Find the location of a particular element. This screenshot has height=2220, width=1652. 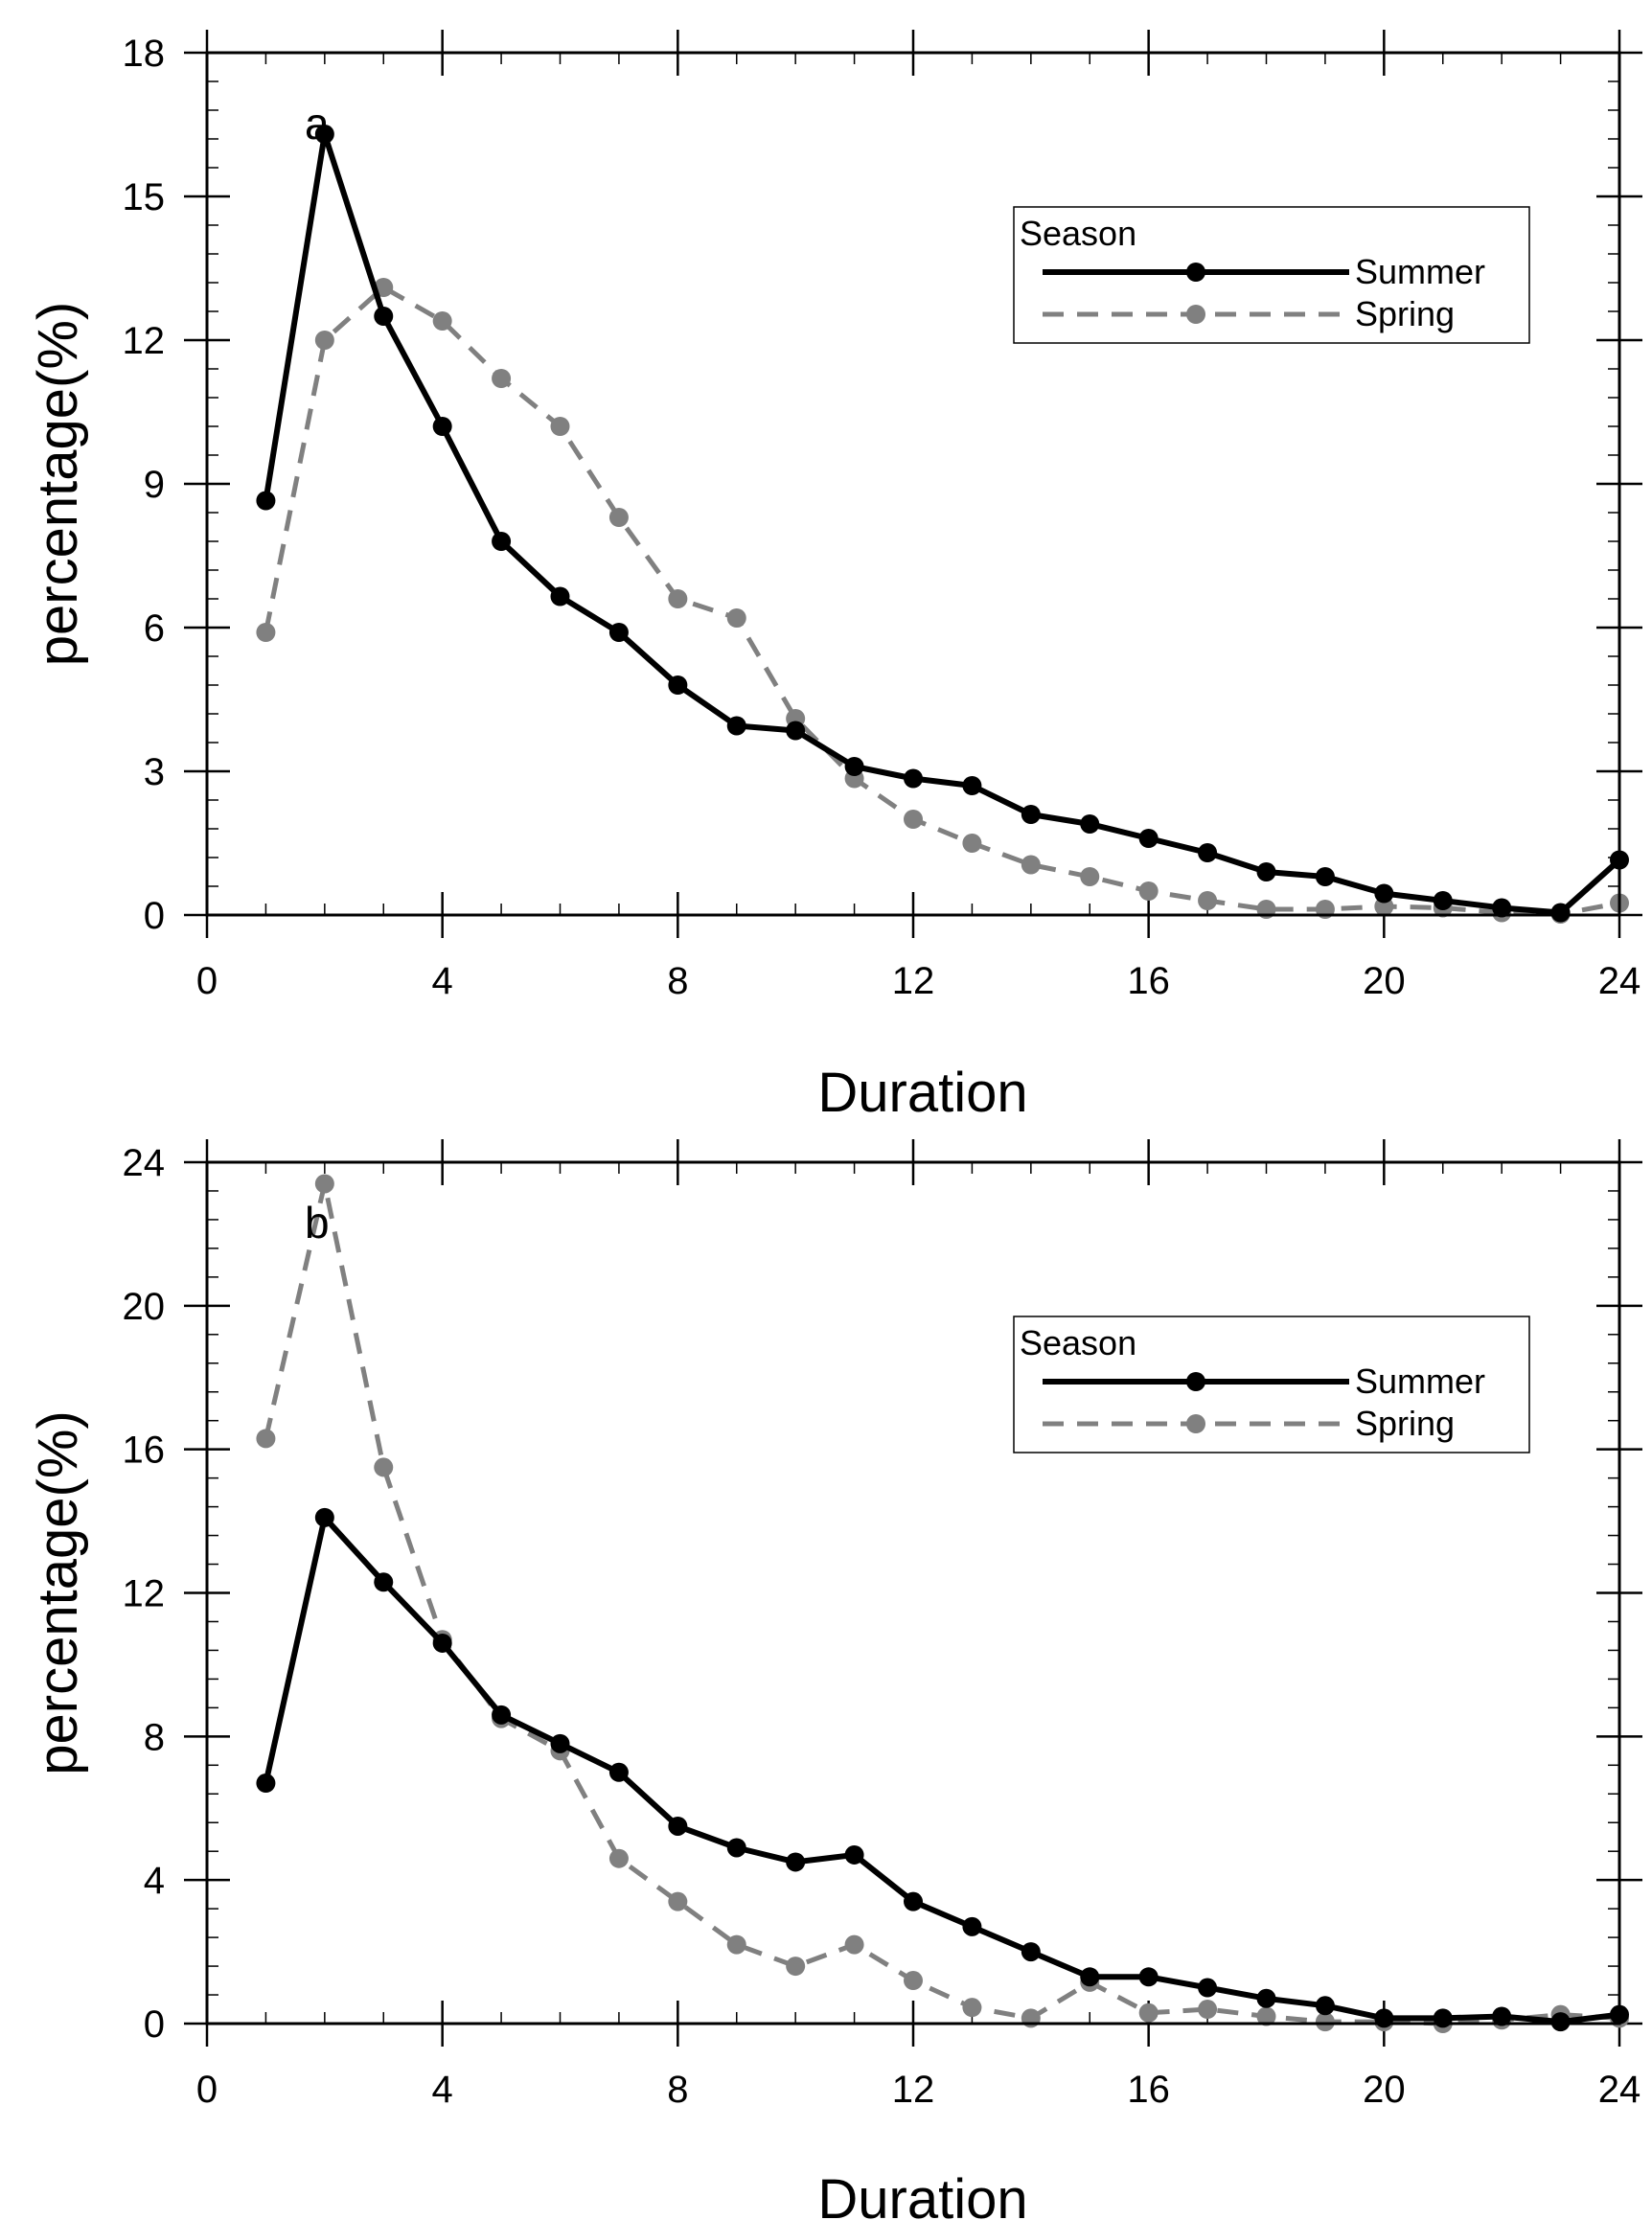

y-tick-label: 9 is located at coordinates (154, 485).